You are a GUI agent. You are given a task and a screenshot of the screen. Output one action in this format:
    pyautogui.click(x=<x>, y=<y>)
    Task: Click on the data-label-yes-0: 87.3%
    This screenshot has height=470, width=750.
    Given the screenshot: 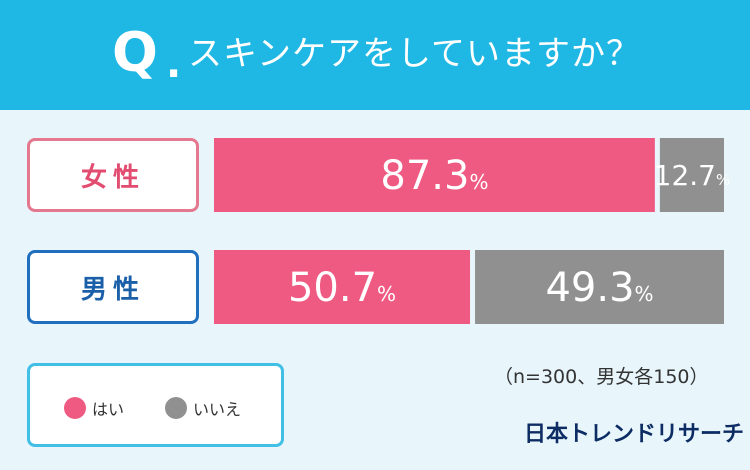 What is the action you would take?
    pyautogui.click(x=434, y=176)
    